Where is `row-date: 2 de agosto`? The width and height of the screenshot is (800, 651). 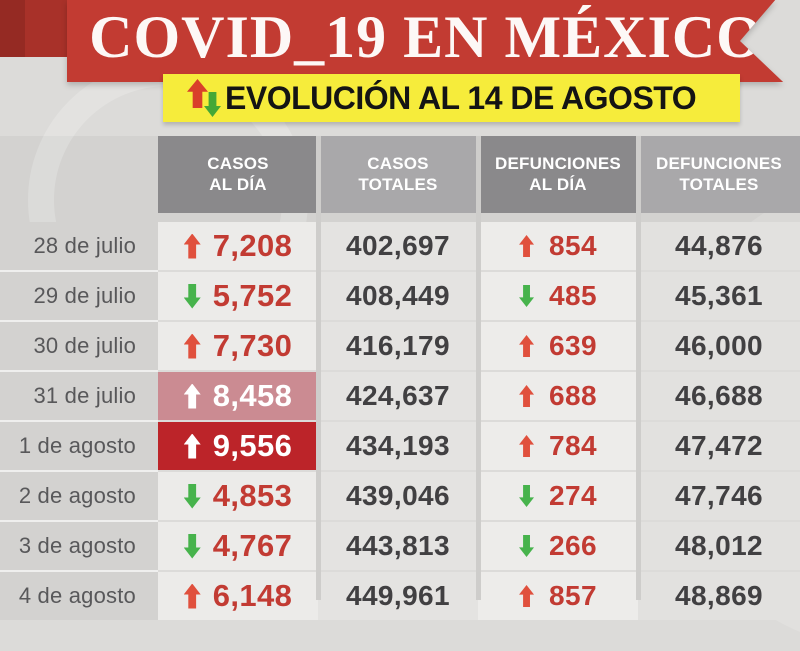 row-date: 2 de agosto is located at coordinates (79, 496).